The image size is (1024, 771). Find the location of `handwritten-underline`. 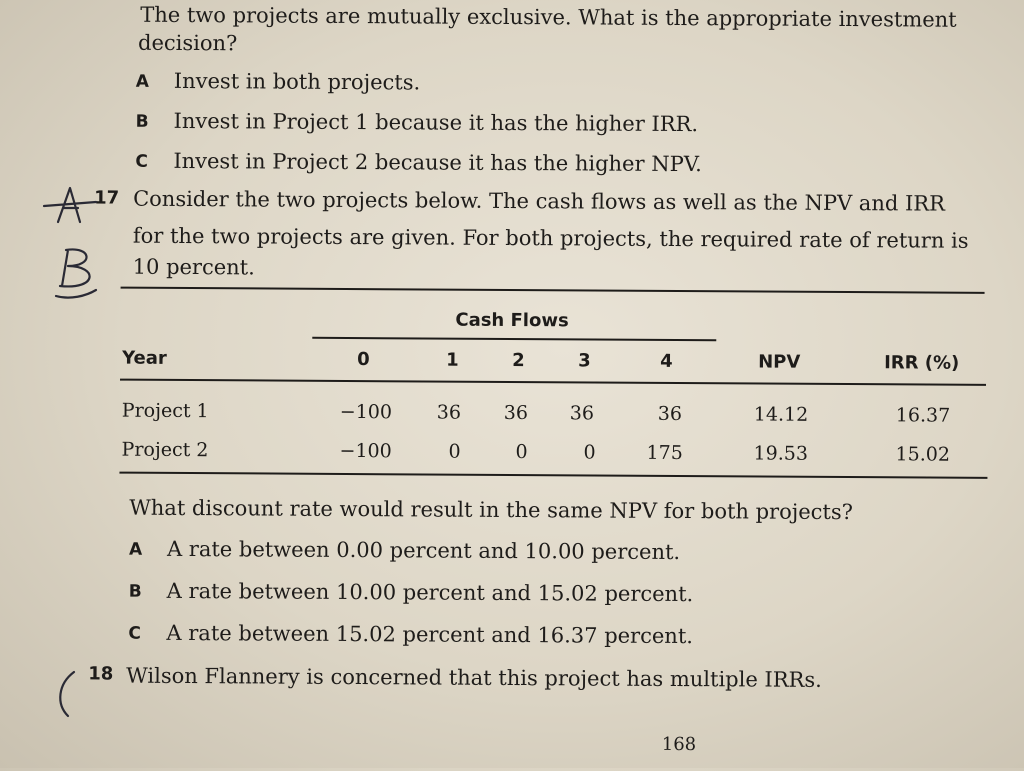

handwritten-underline is located at coordinates (76, 293).